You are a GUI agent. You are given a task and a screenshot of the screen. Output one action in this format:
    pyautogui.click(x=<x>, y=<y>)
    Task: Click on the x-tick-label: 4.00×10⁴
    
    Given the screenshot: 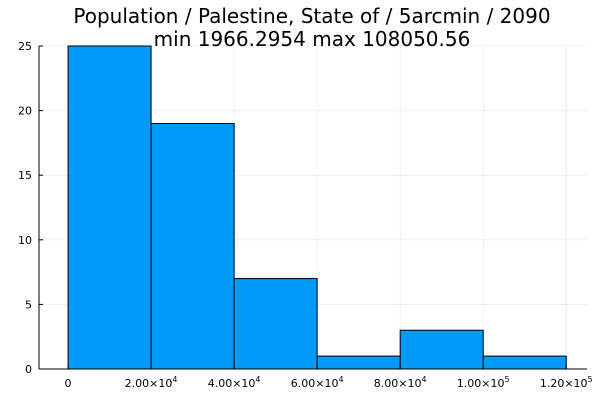 What is the action you would take?
    pyautogui.click(x=234, y=382)
    